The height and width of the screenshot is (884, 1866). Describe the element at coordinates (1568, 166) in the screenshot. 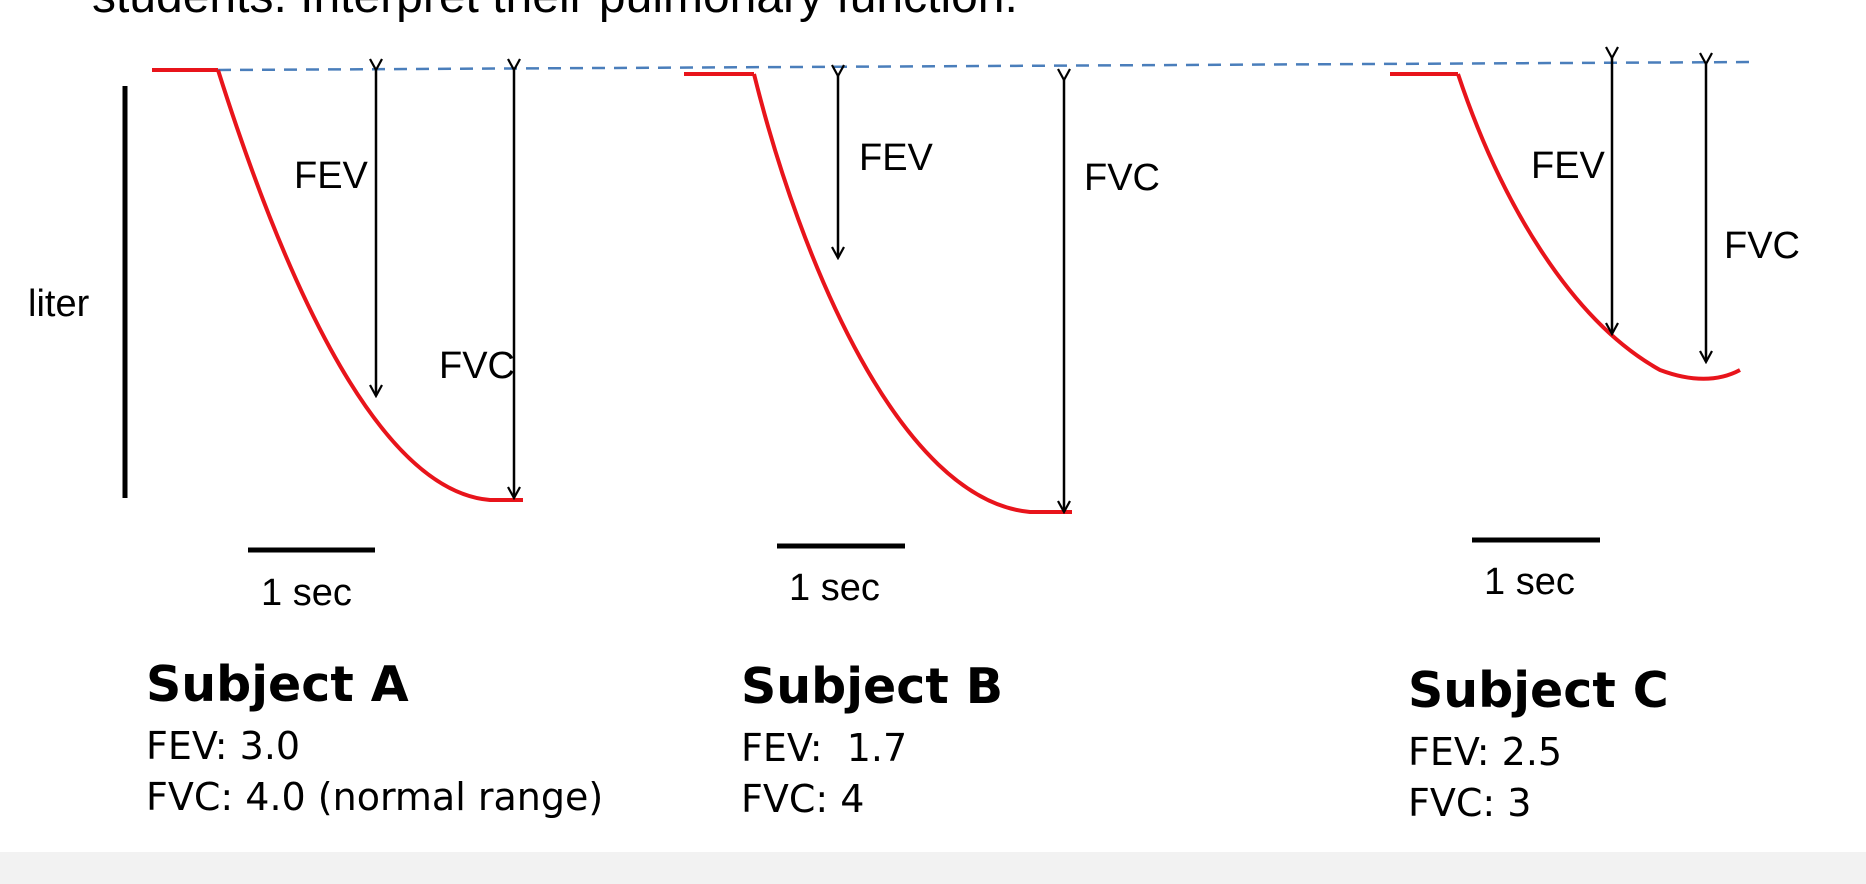

I see `subject-c-fev-label: FEV` at that location.